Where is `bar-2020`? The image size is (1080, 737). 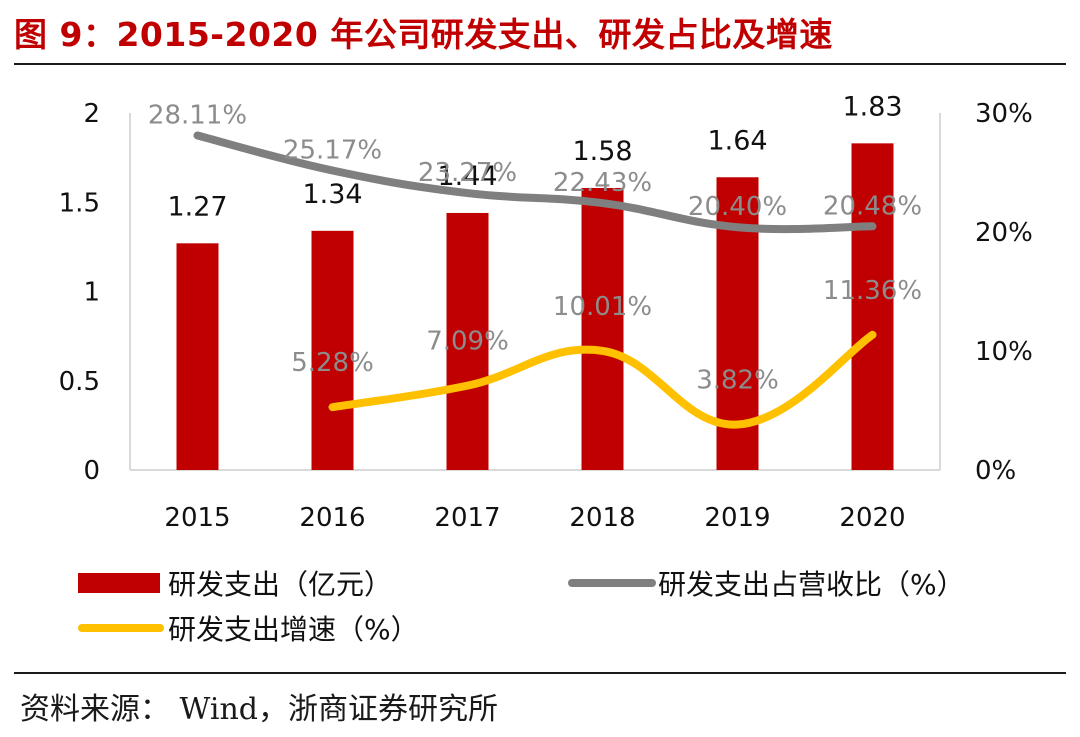 bar-2020 is located at coordinates (872, 306).